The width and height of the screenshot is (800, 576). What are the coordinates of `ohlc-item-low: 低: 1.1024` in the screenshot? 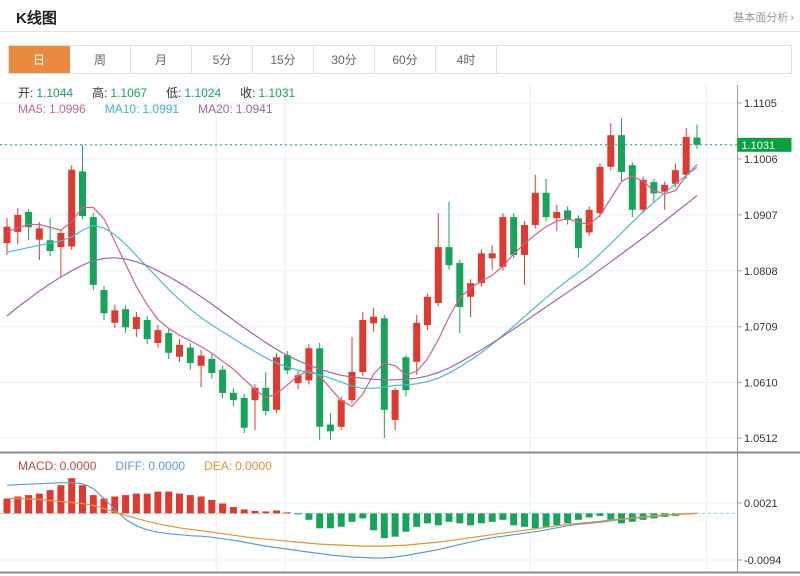 It's located at (193, 92).